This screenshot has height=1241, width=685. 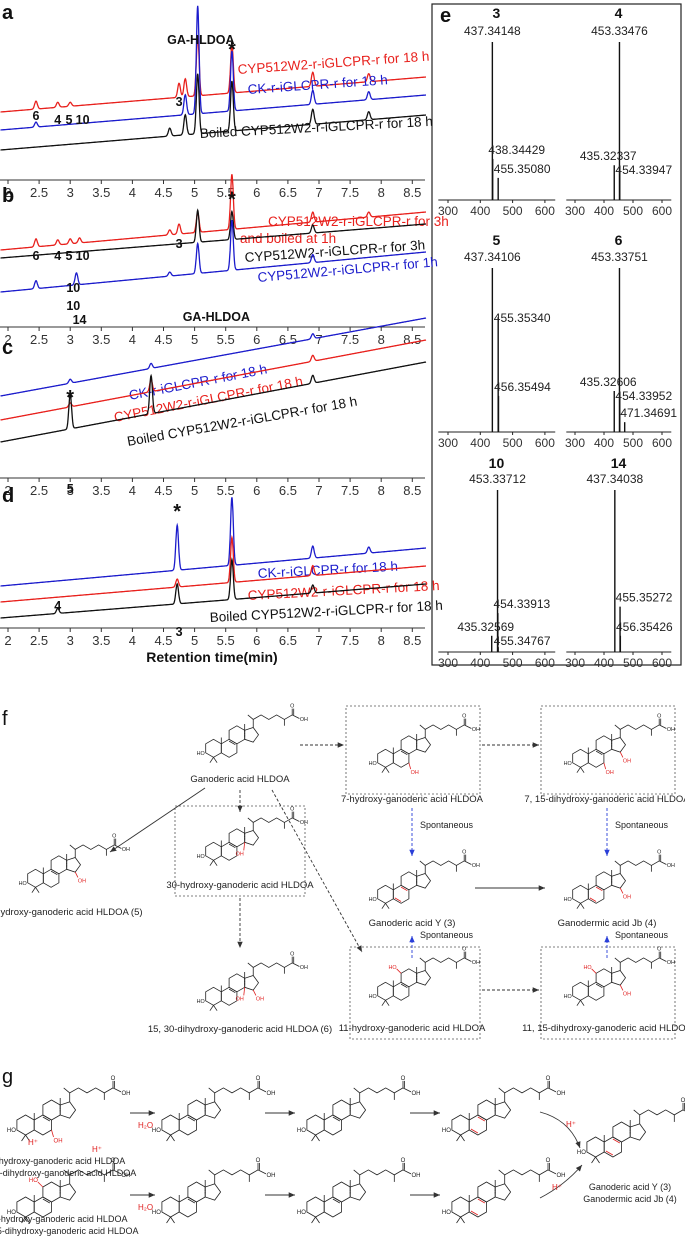 I want to click on proton-label: H⁺, so click(x=571, y=1124).